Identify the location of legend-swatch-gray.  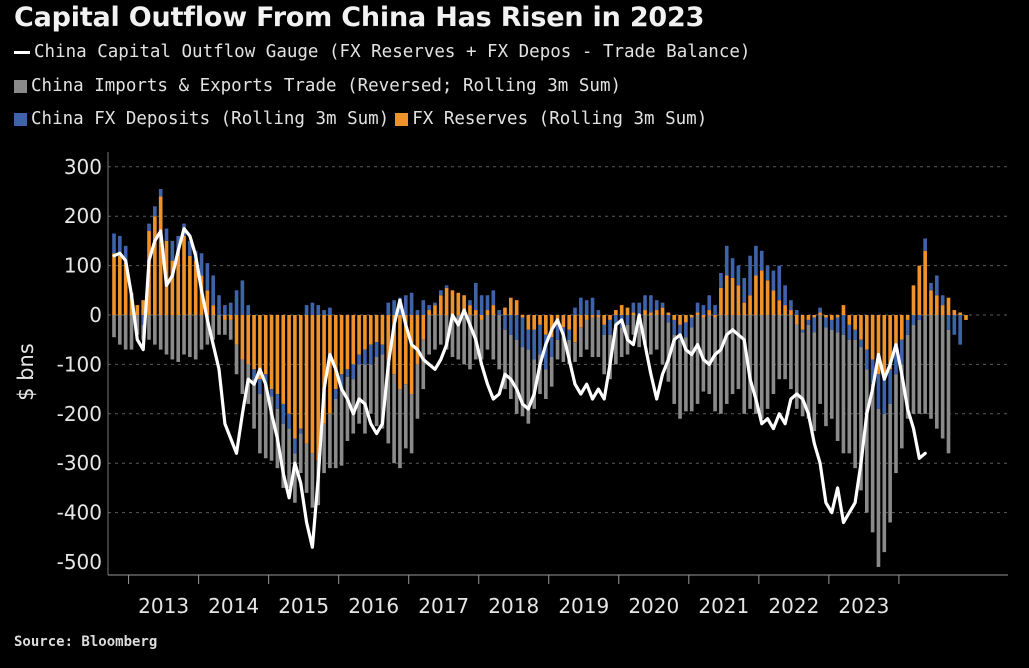
(20, 86).